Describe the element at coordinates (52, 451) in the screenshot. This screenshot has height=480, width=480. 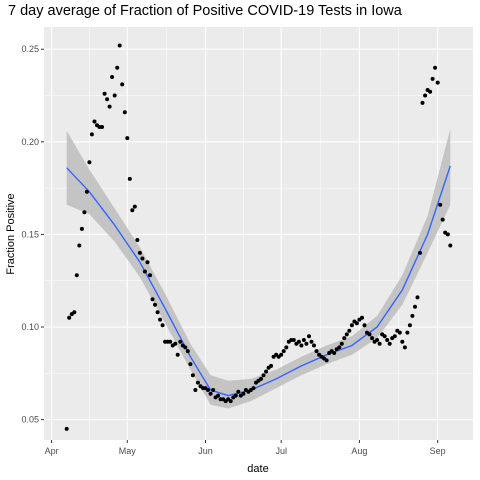
I see `x-tick-label: Apr` at that location.